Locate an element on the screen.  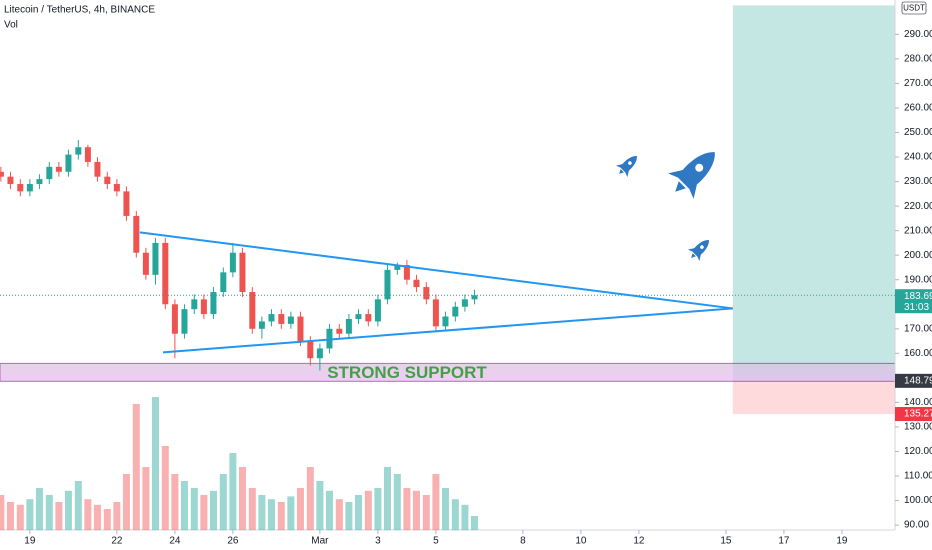
x-tick-label: 8 is located at coordinates (523, 541).